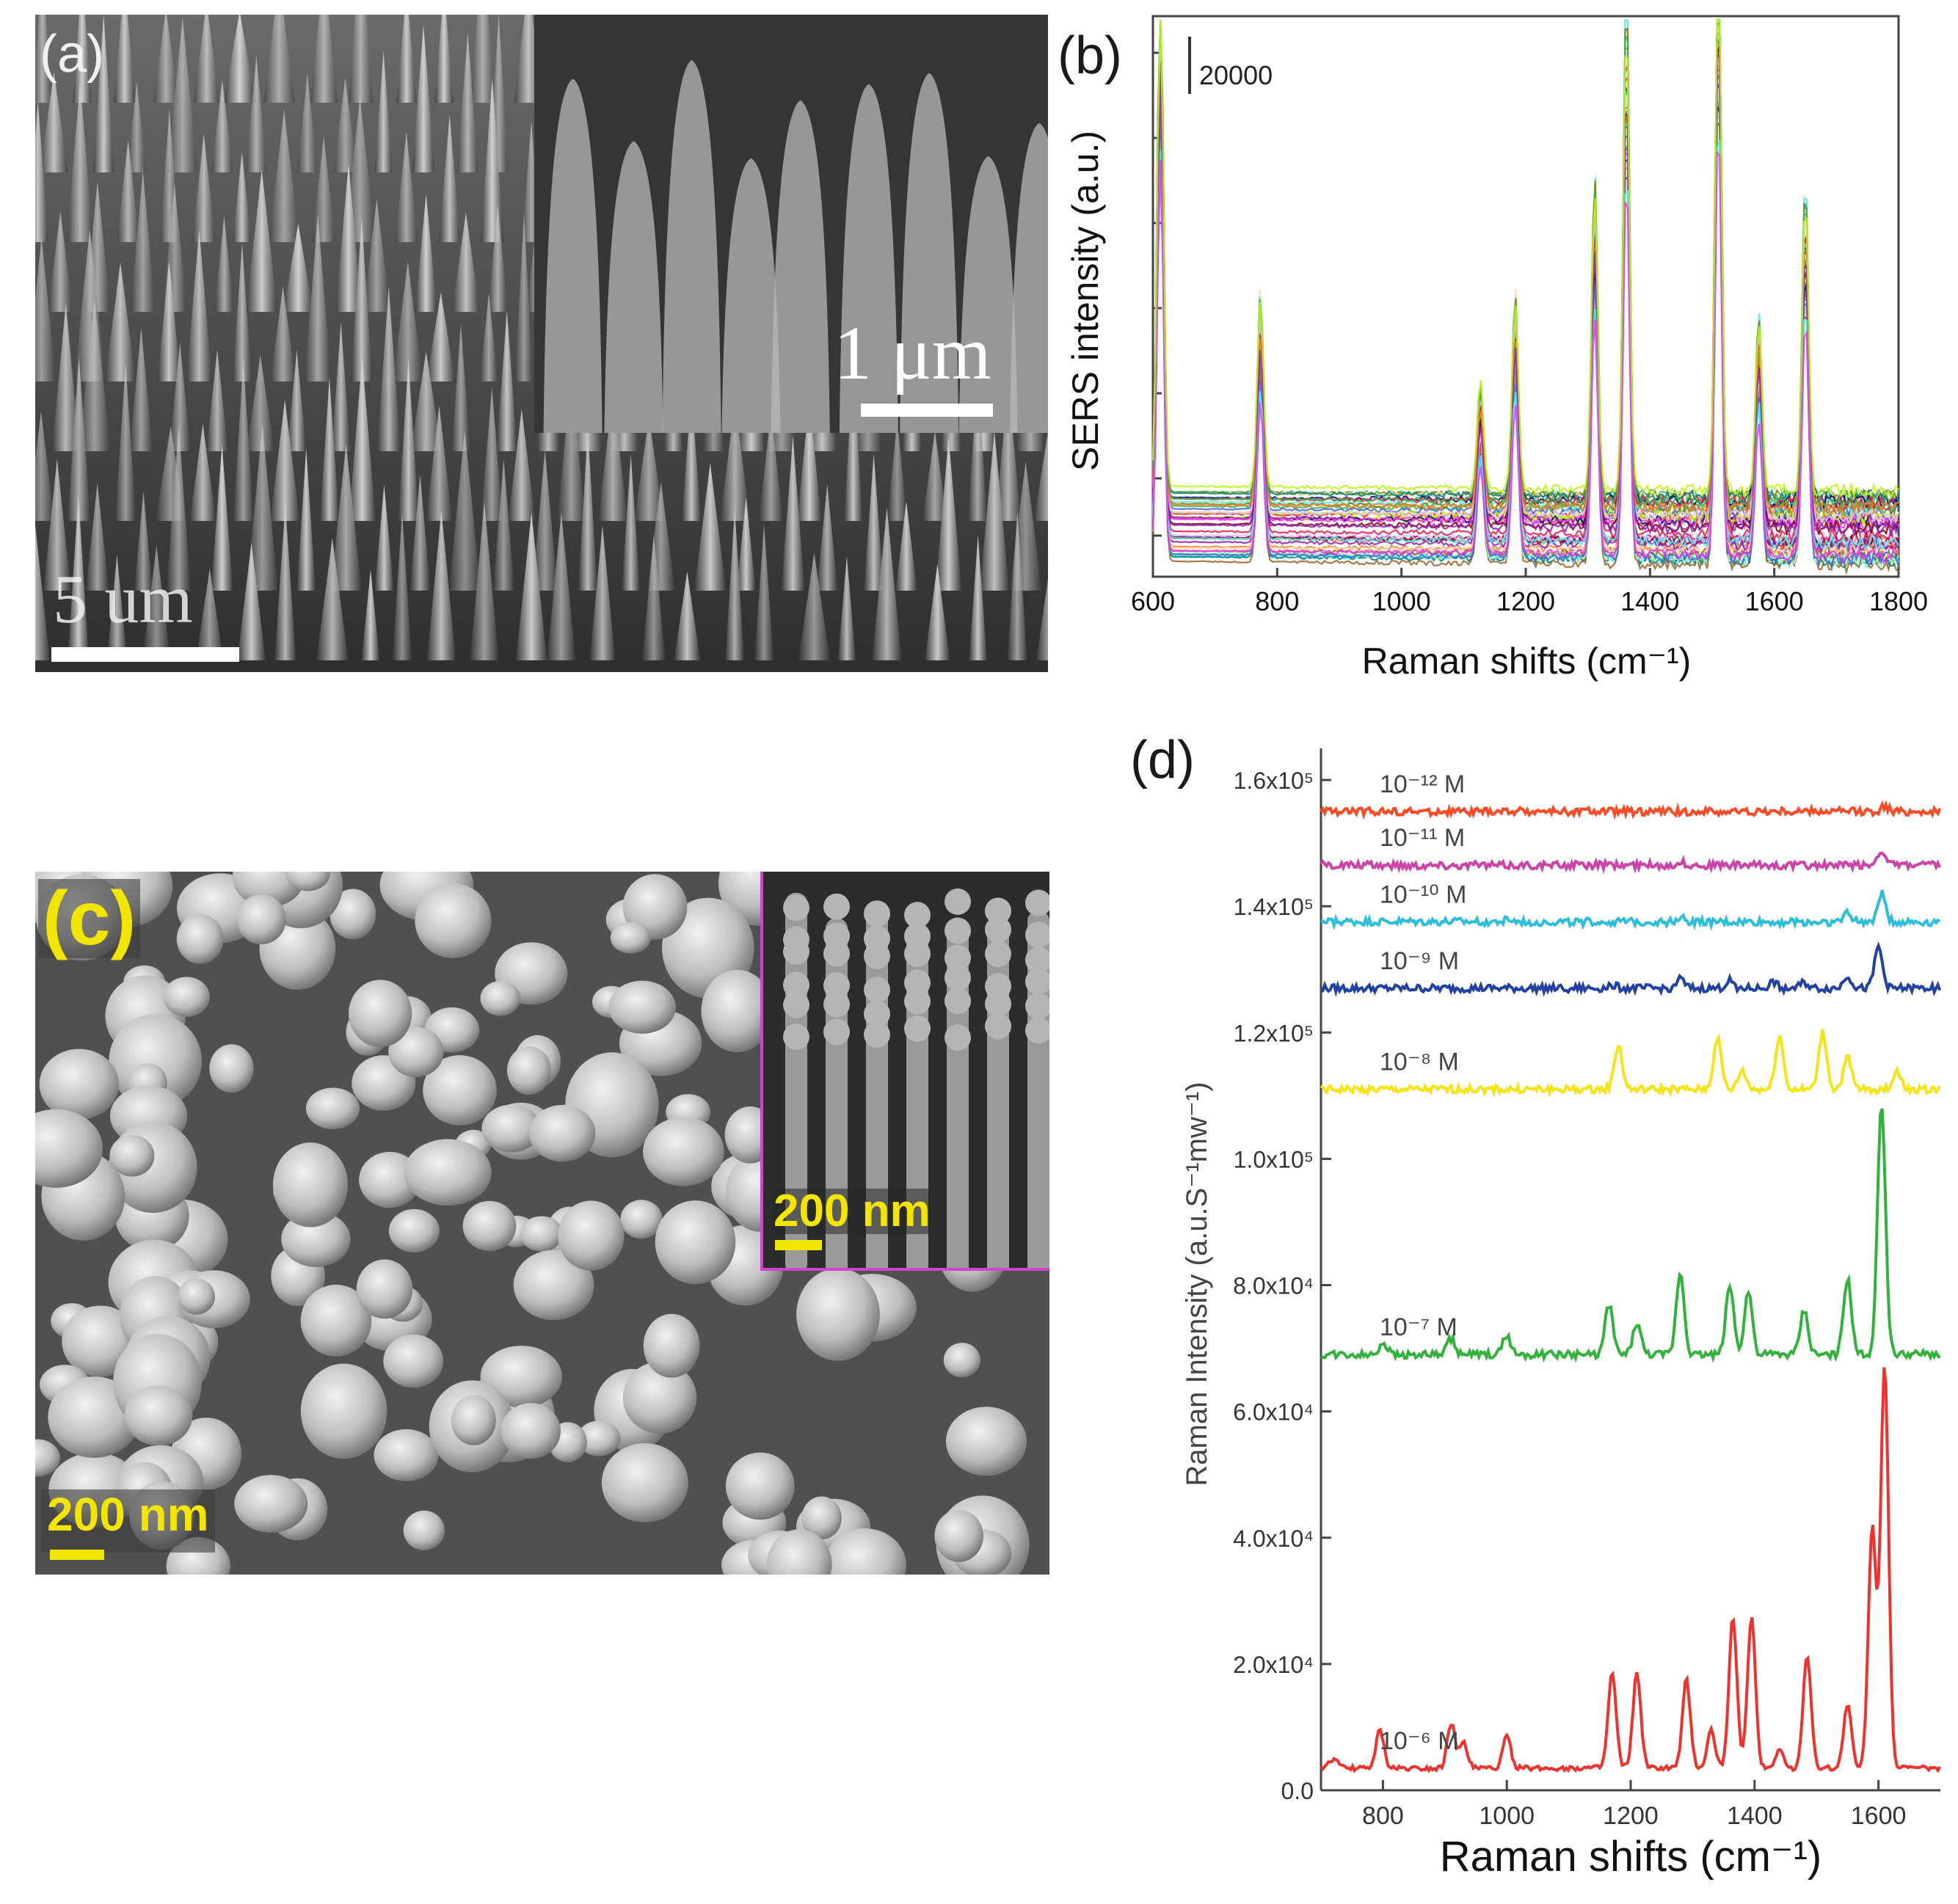 The image size is (1958, 1904). Describe the element at coordinates (1274, 781) in the screenshot. I see `y-tick-label-d: 1.6x10⁵` at that location.